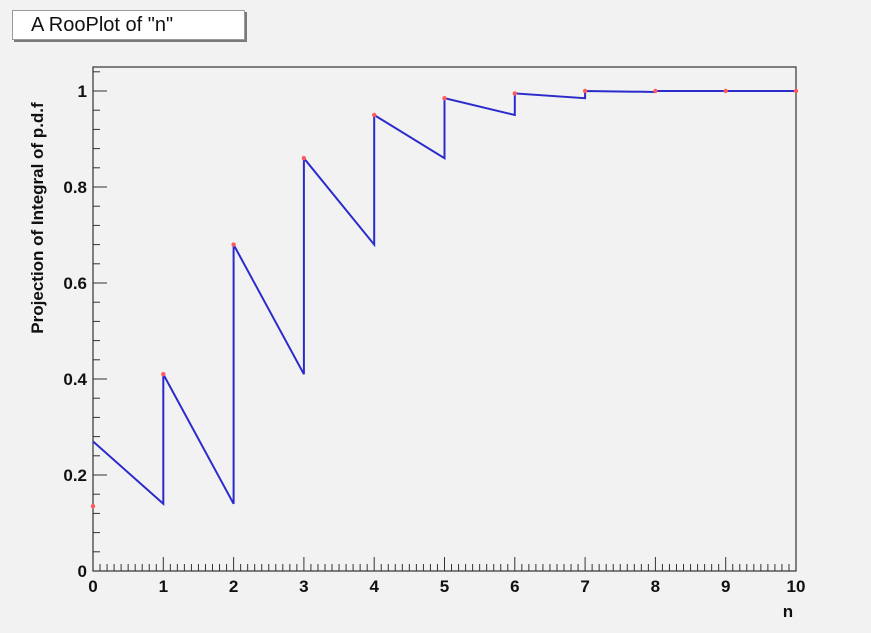 This screenshot has height=633, width=871. I want to click on x-tick-label: 4, so click(374, 586).